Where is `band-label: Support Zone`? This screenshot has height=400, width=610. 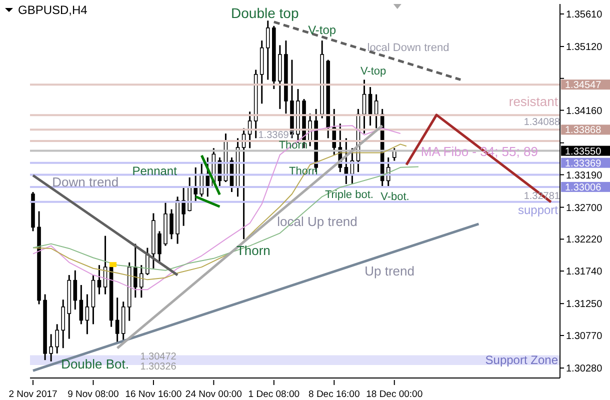 band-label: Support Zone is located at coordinates (521, 360).